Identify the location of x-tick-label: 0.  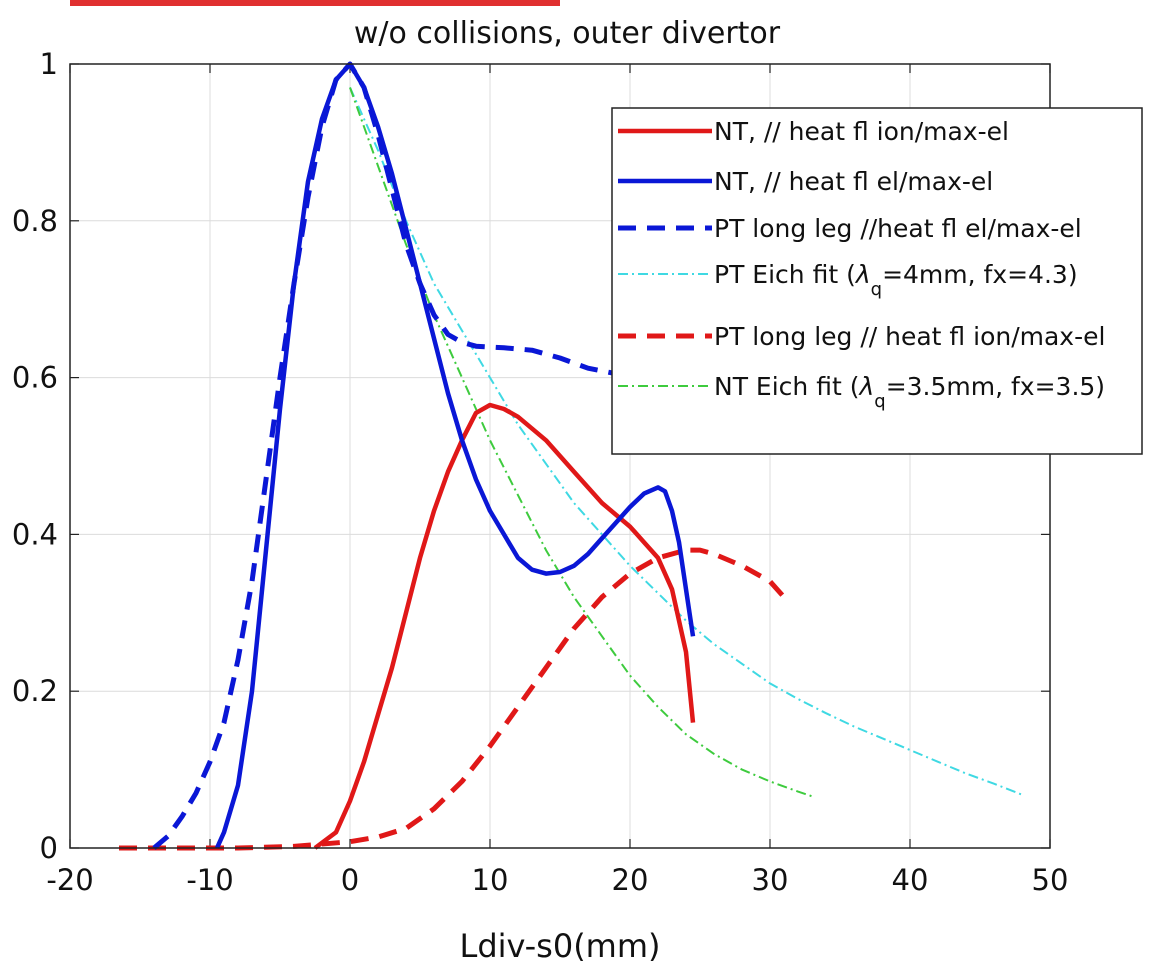
(350, 880).